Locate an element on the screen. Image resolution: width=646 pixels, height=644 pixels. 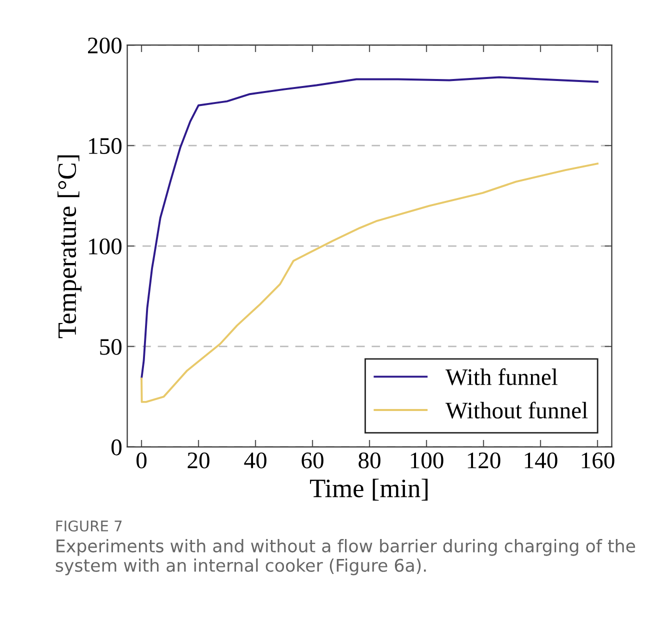
x-tick-label: 120 is located at coordinates (484, 460).